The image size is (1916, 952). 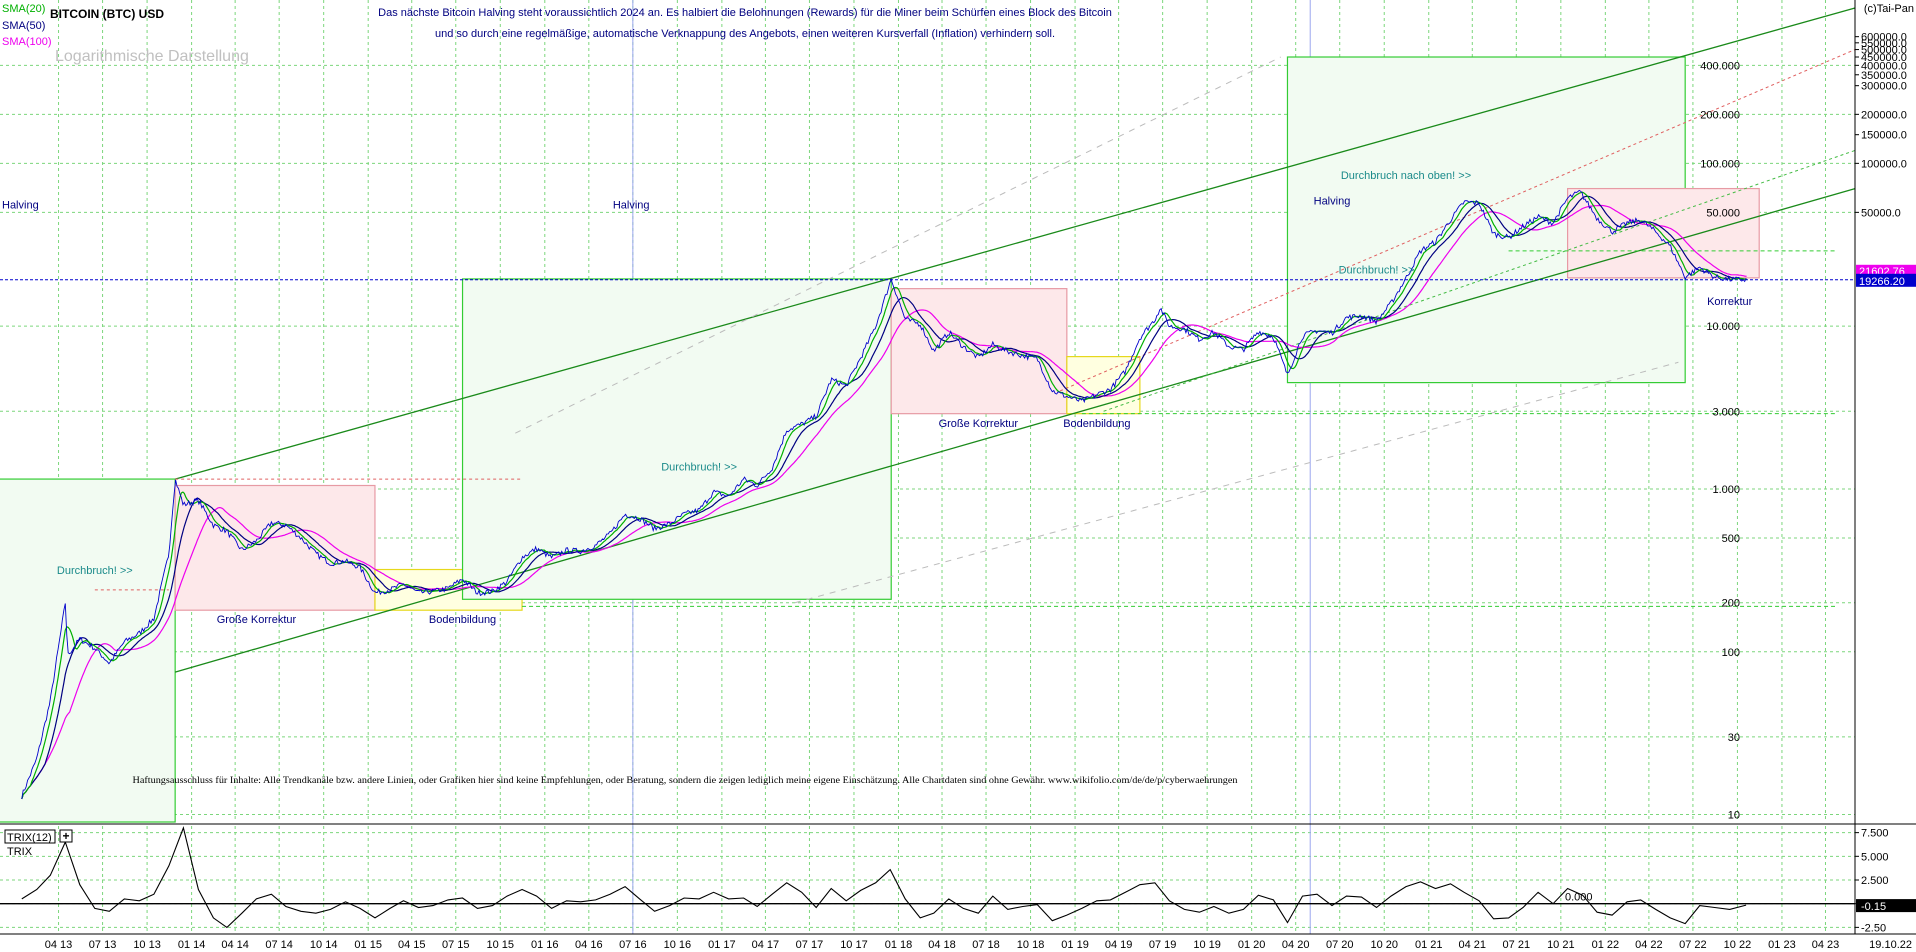 What do you see at coordinates (1649, 945) in the screenshot?
I see `x-tick-label: 04 22` at bounding box center [1649, 945].